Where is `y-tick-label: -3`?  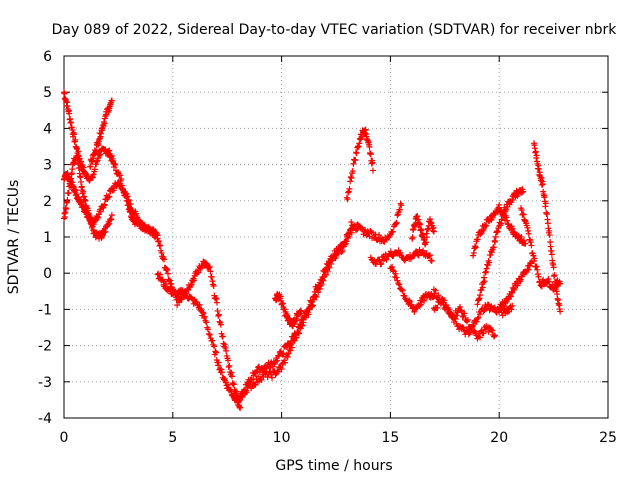
y-tick-label: -3 is located at coordinates (45, 383).